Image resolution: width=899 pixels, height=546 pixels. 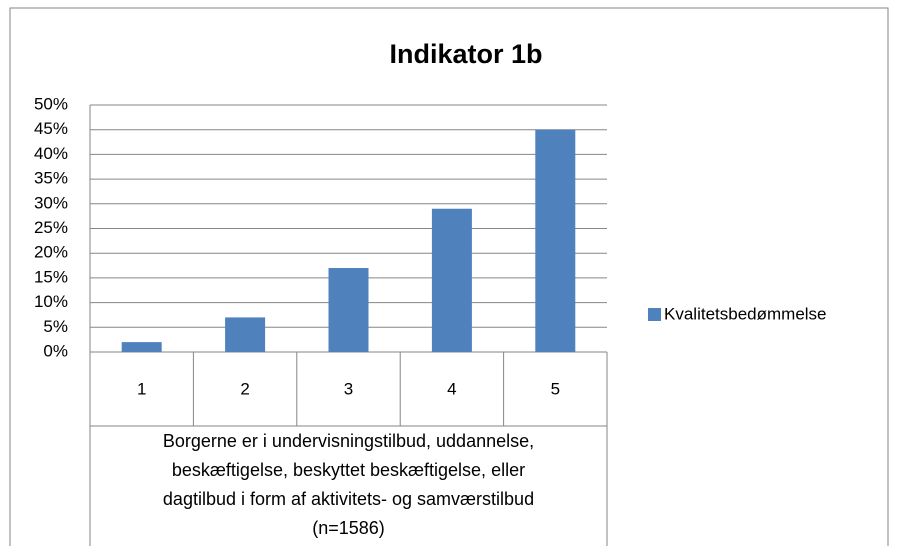 I want to click on x-tick-label: 2, so click(x=244, y=388).